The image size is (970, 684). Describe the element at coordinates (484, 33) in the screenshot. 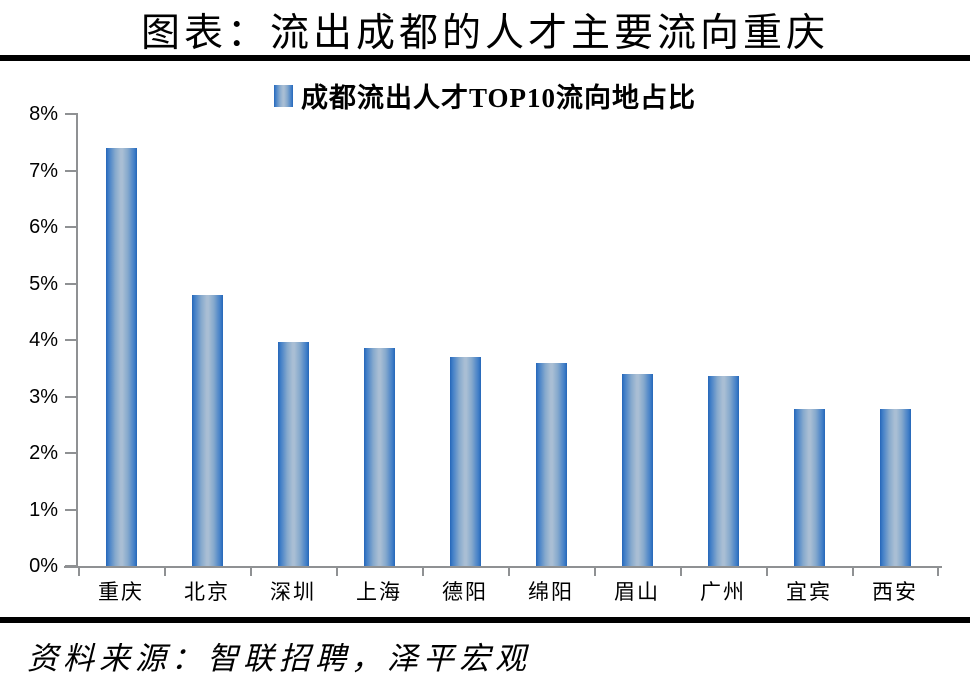

I see `page-title: 图表：流出成都的人才主要流向重庆` at that location.